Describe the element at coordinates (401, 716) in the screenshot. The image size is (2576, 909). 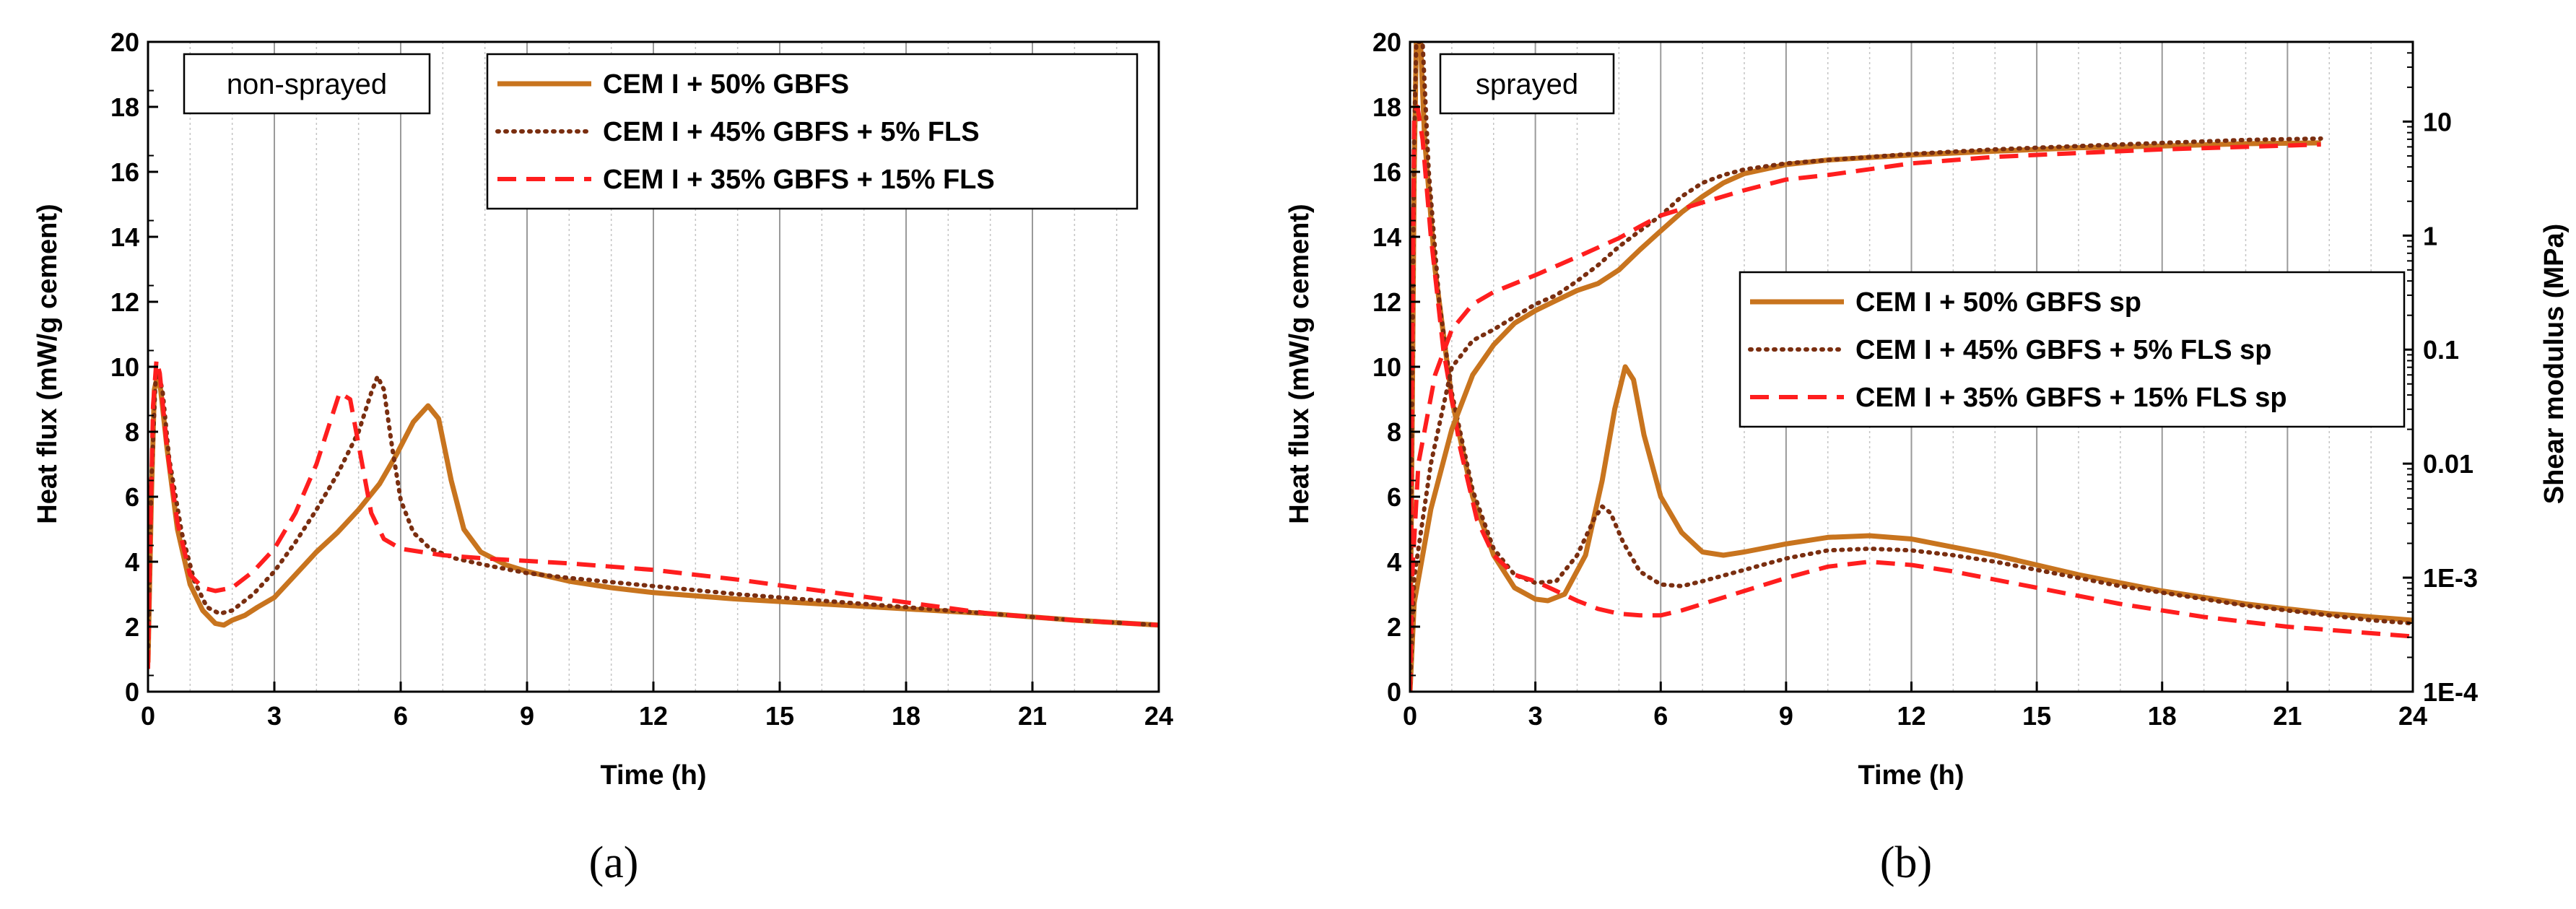
I see `panel-a-xtick-label: 6` at that location.